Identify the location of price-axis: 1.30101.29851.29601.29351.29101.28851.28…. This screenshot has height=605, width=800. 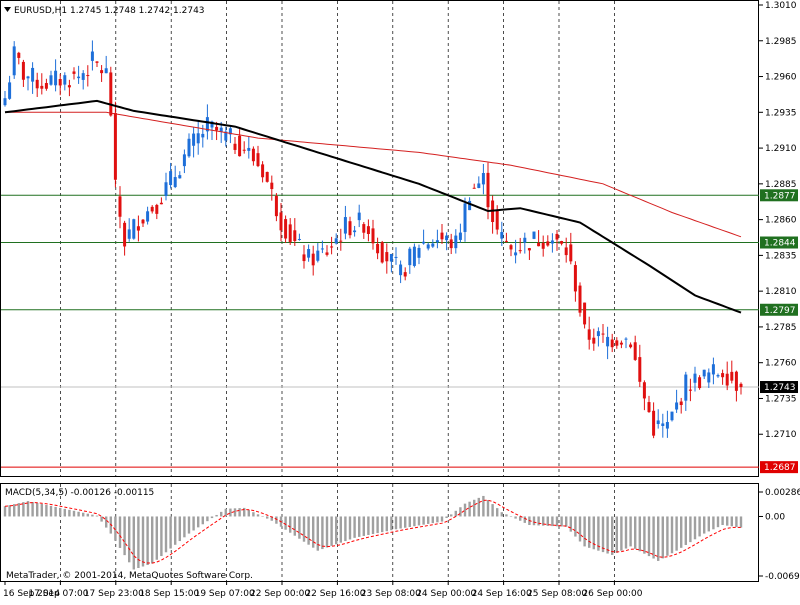
(778, 220).